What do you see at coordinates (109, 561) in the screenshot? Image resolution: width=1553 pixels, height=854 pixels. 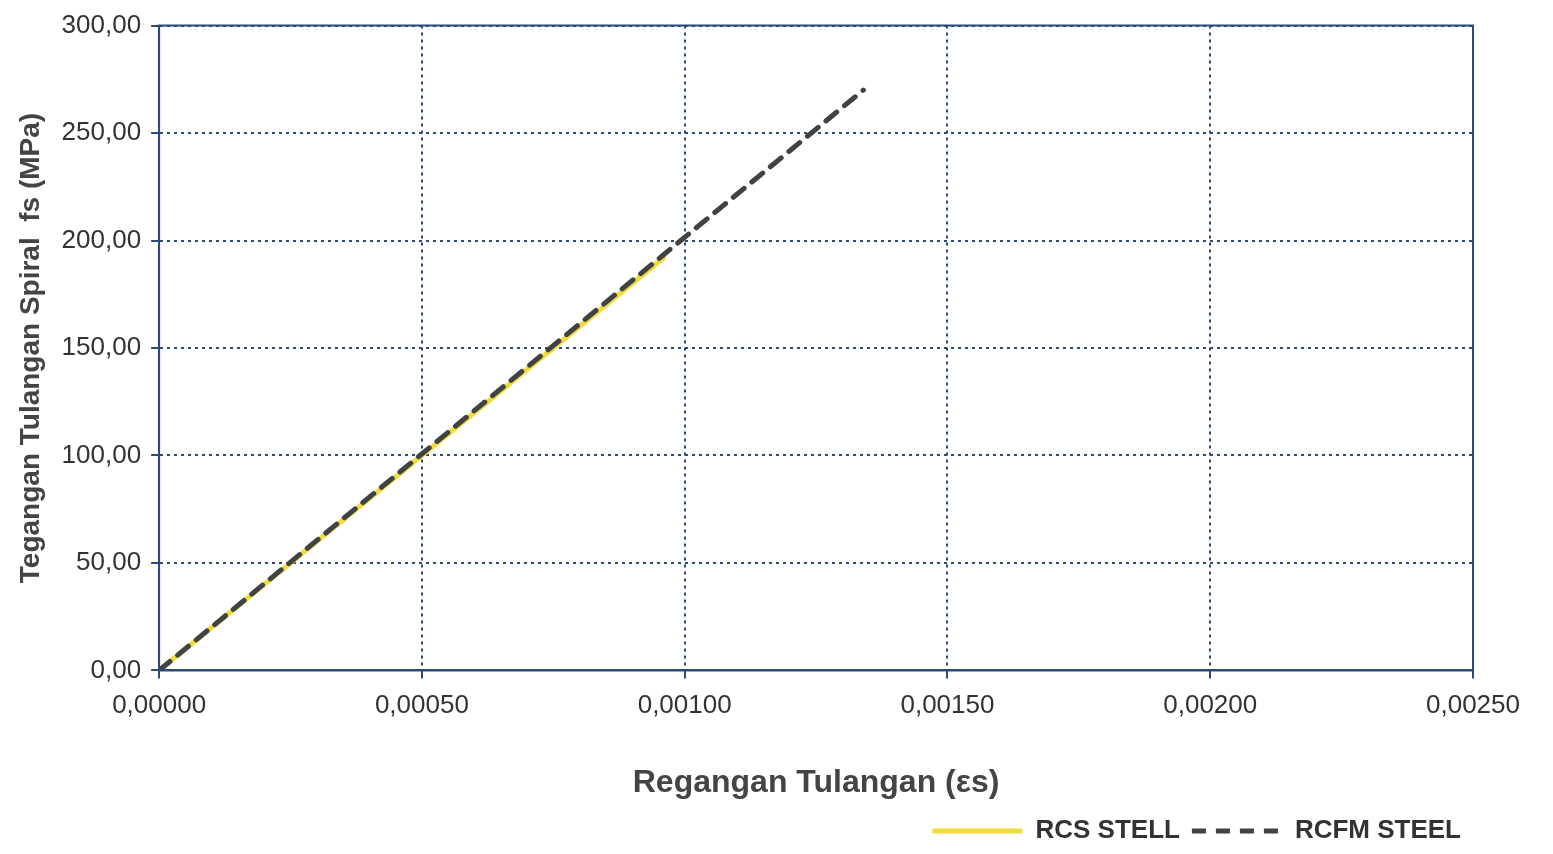 I see `y-tick-label: 50,00` at bounding box center [109, 561].